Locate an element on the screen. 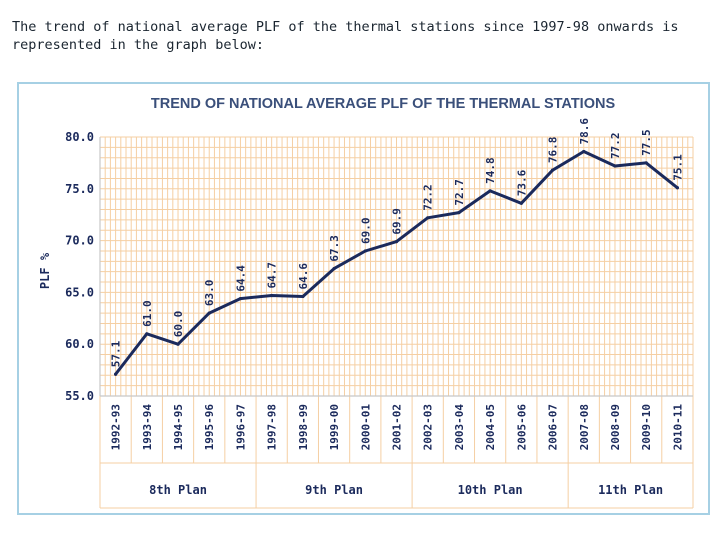 The image size is (720, 540). x-tick-label: 1997-98 is located at coordinates (272, 427).